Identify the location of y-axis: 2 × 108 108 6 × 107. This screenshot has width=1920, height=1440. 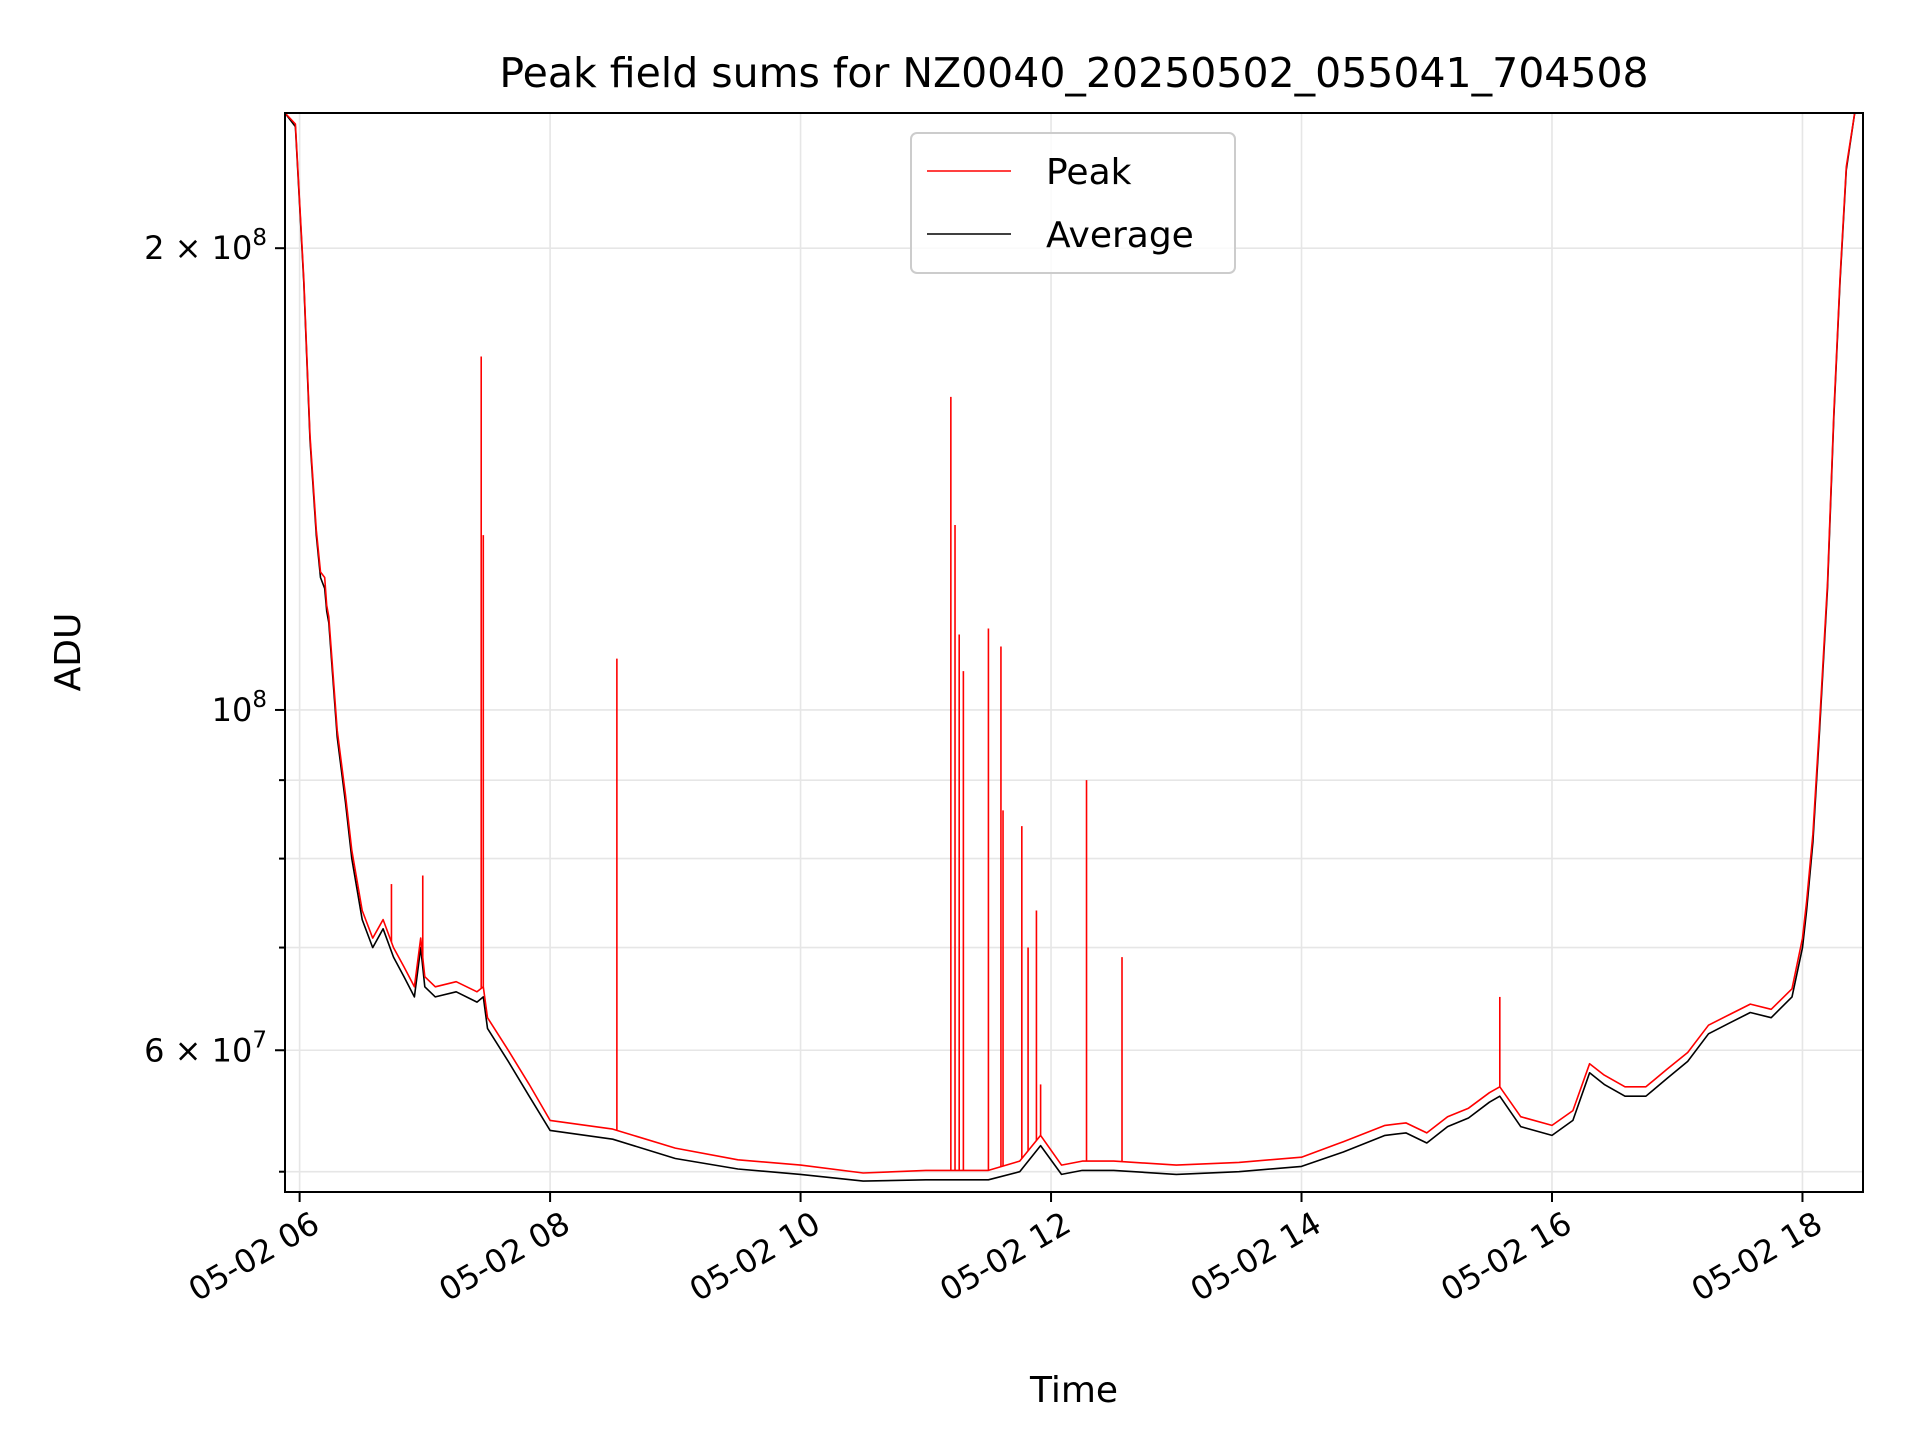
(214, 699).